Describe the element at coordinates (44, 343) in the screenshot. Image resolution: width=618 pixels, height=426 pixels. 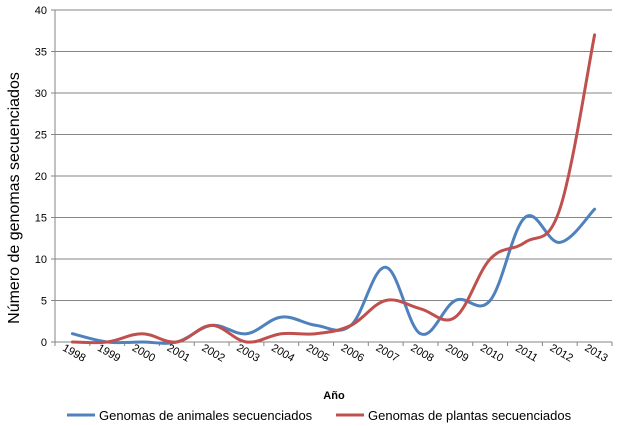
I see `y-tick-label: 0` at that location.